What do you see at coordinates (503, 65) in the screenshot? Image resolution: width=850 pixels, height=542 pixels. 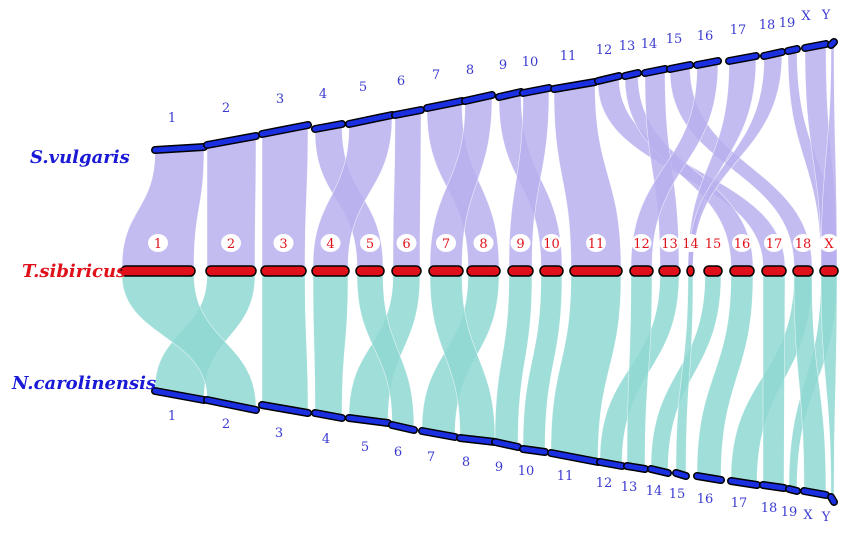 I see `top-chromosome-label: 9` at bounding box center [503, 65].